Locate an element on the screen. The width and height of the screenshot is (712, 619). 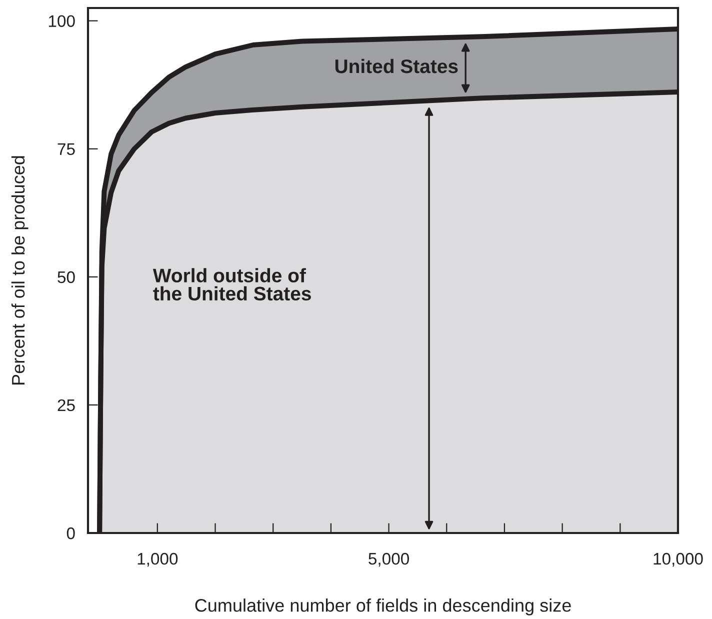
x-axis-title: Cumulative number of fields in descending size is located at coordinates (383, 607).